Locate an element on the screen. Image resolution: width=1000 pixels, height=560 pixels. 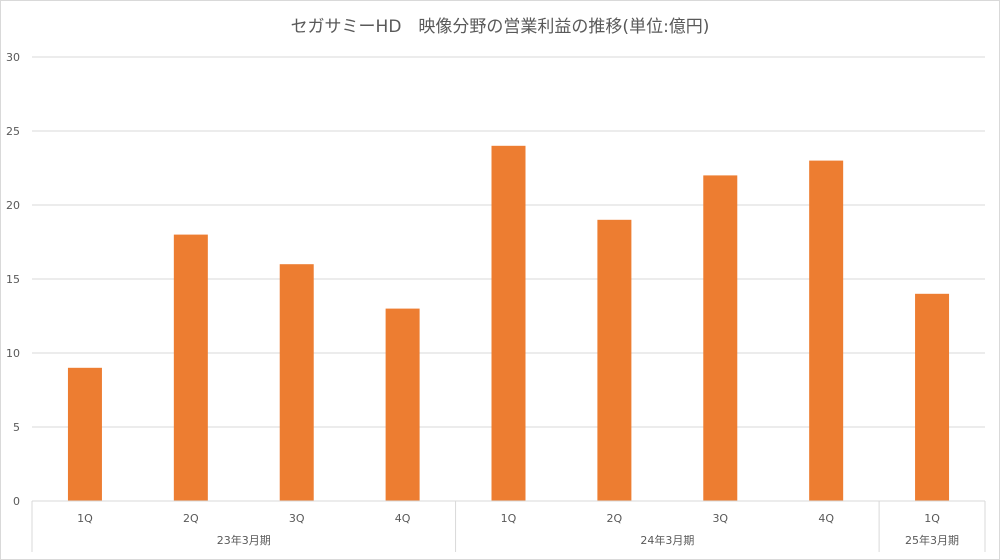
y-tick-label: 0 is located at coordinates (16, 501).